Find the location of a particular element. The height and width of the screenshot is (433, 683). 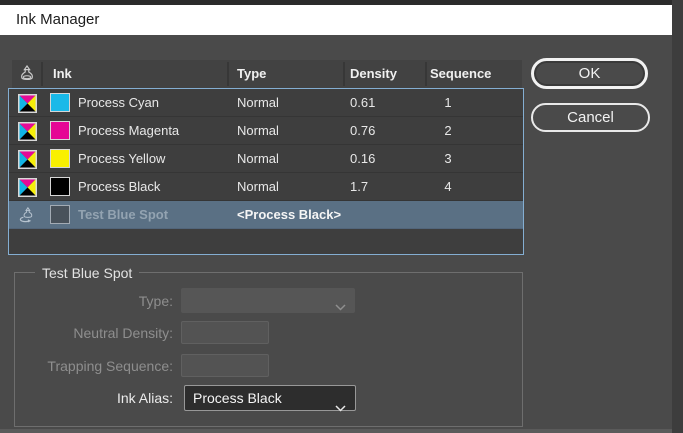

type-label: Type: is located at coordinates (155, 301).